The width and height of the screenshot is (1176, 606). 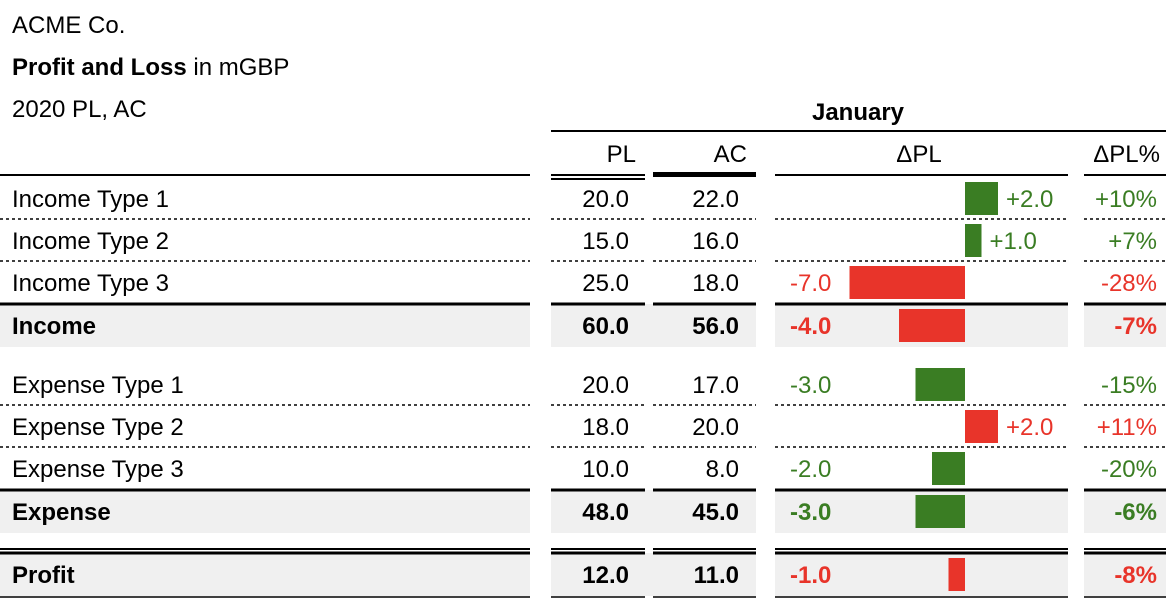 What do you see at coordinates (1135, 575) in the screenshot?
I see `delta-pct-label: -8%` at bounding box center [1135, 575].